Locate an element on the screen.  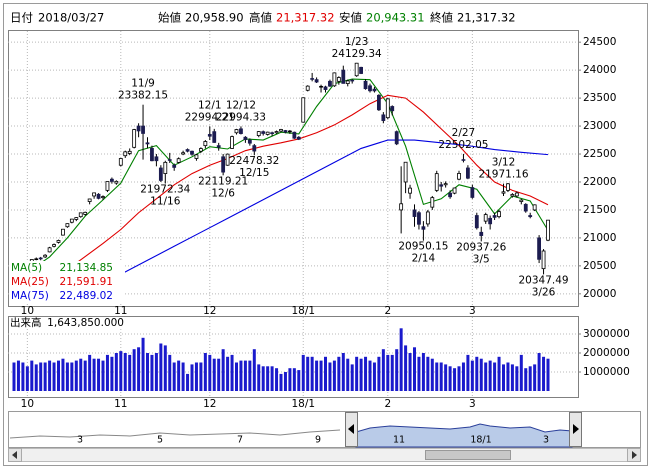
y-tick-label: 24500 is located at coordinates (599, 42).